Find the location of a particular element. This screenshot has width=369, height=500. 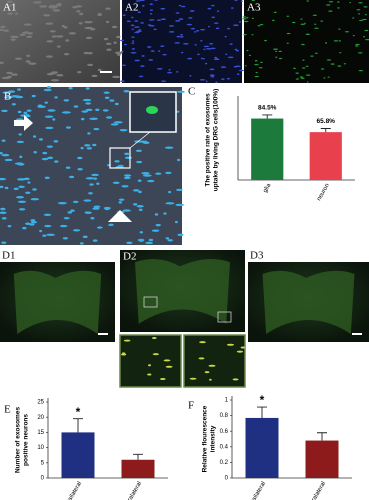

error-bar is located at coordinates (267, 116).